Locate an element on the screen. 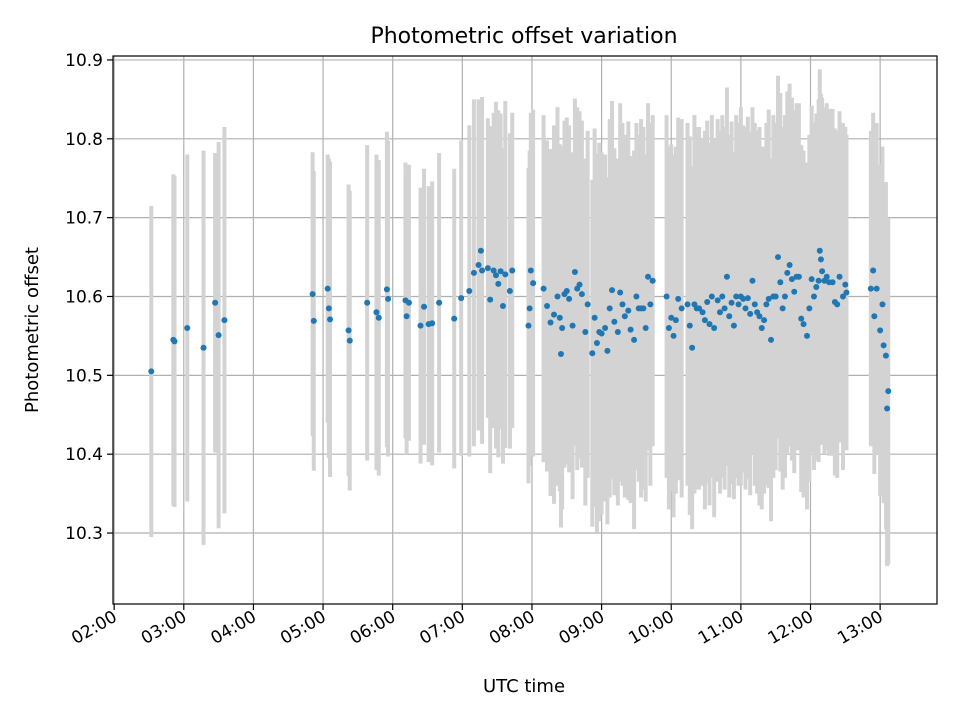 This screenshot has width=960, height=720. y-tick-label: 10.6 is located at coordinates (84, 297).